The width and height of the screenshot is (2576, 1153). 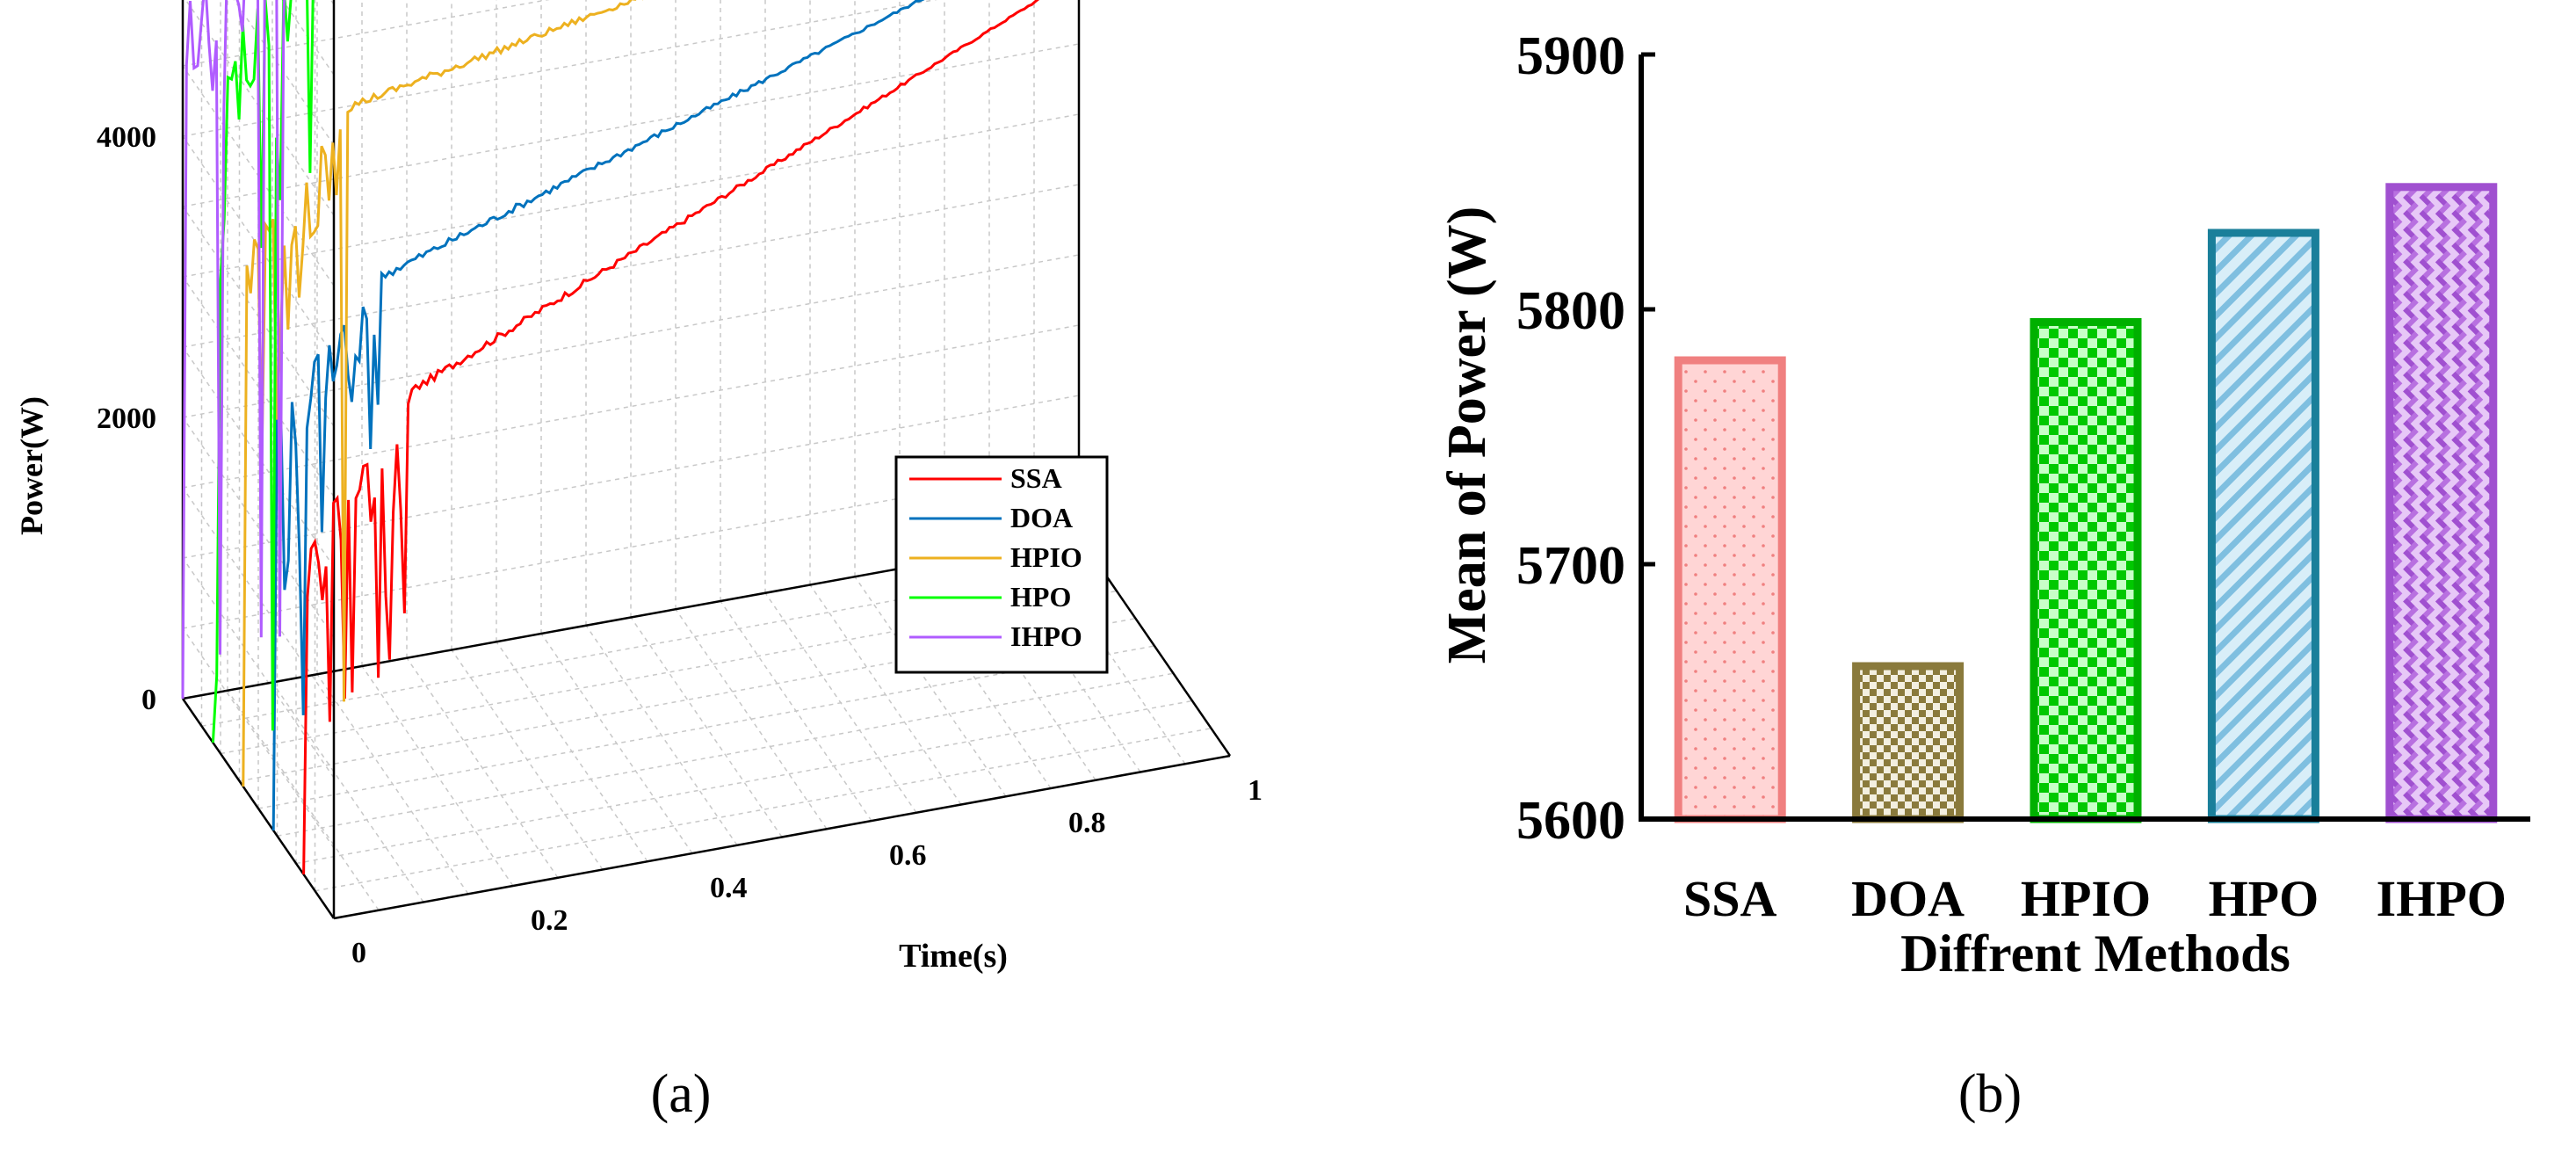 What do you see at coordinates (2442, 898) in the screenshot?
I see `b-x-tick-label: IHPO` at bounding box center [2442, 898].